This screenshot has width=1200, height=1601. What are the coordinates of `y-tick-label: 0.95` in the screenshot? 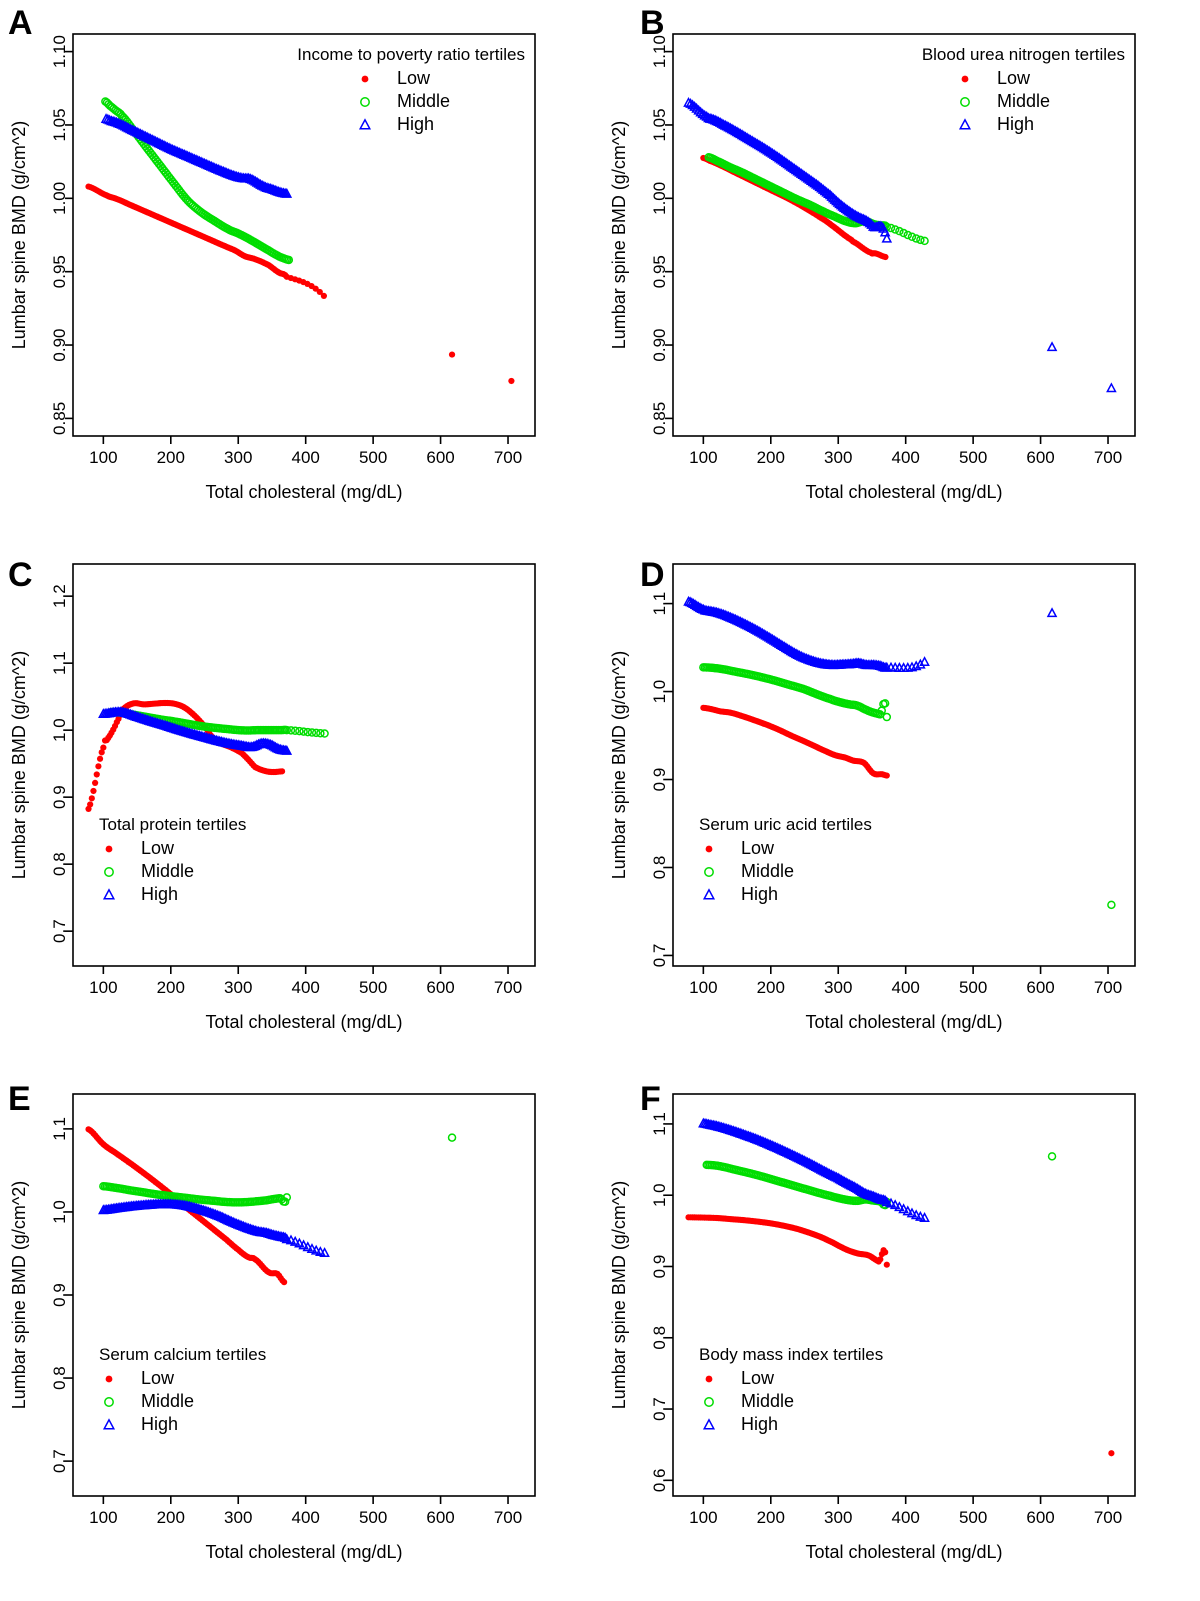 It's located at (59, 271).